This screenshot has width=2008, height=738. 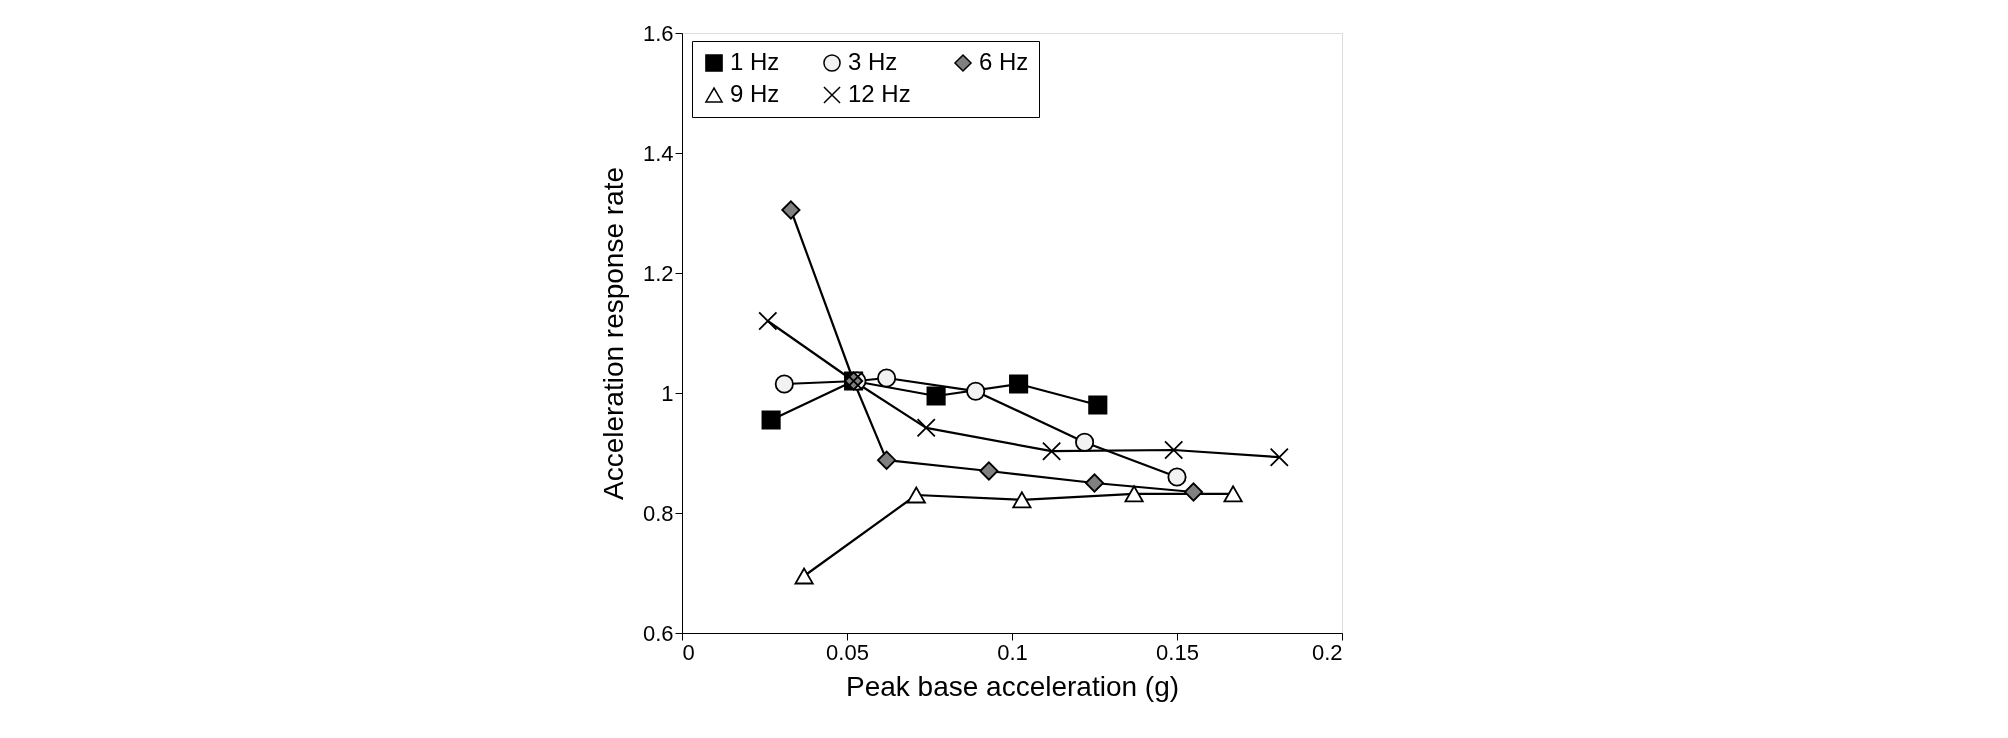 What do you see at coordinates (1327, 652) in the screenshot?
I see `x-tick-label: 0.2` at bounding box center [1327, 652].